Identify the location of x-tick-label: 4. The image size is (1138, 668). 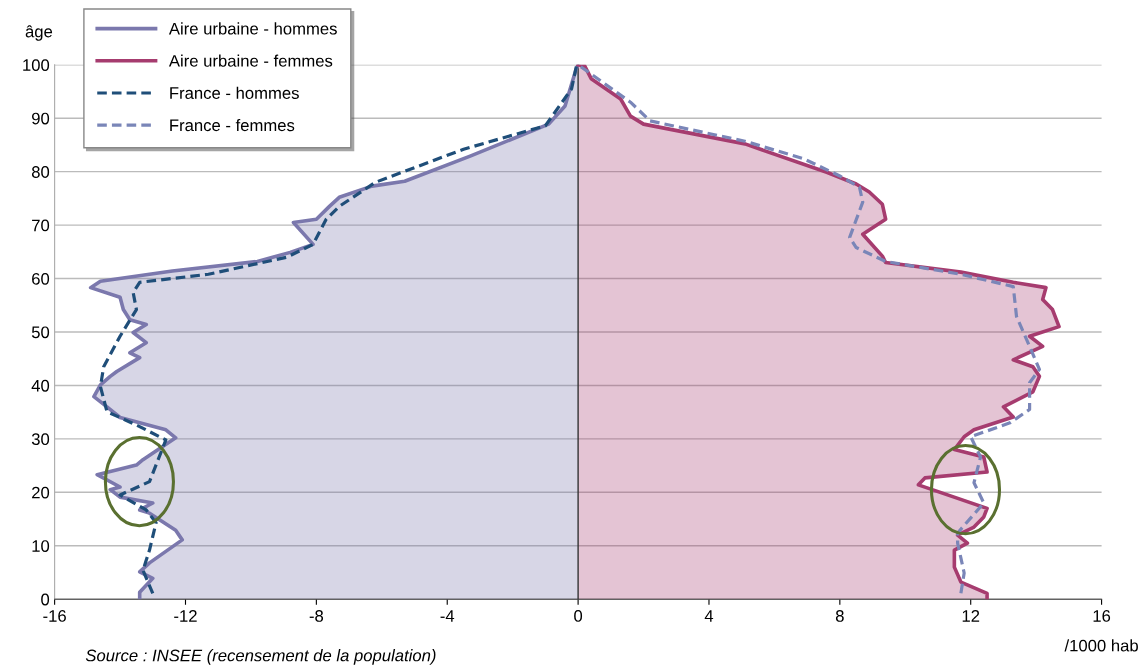
(709, 616).